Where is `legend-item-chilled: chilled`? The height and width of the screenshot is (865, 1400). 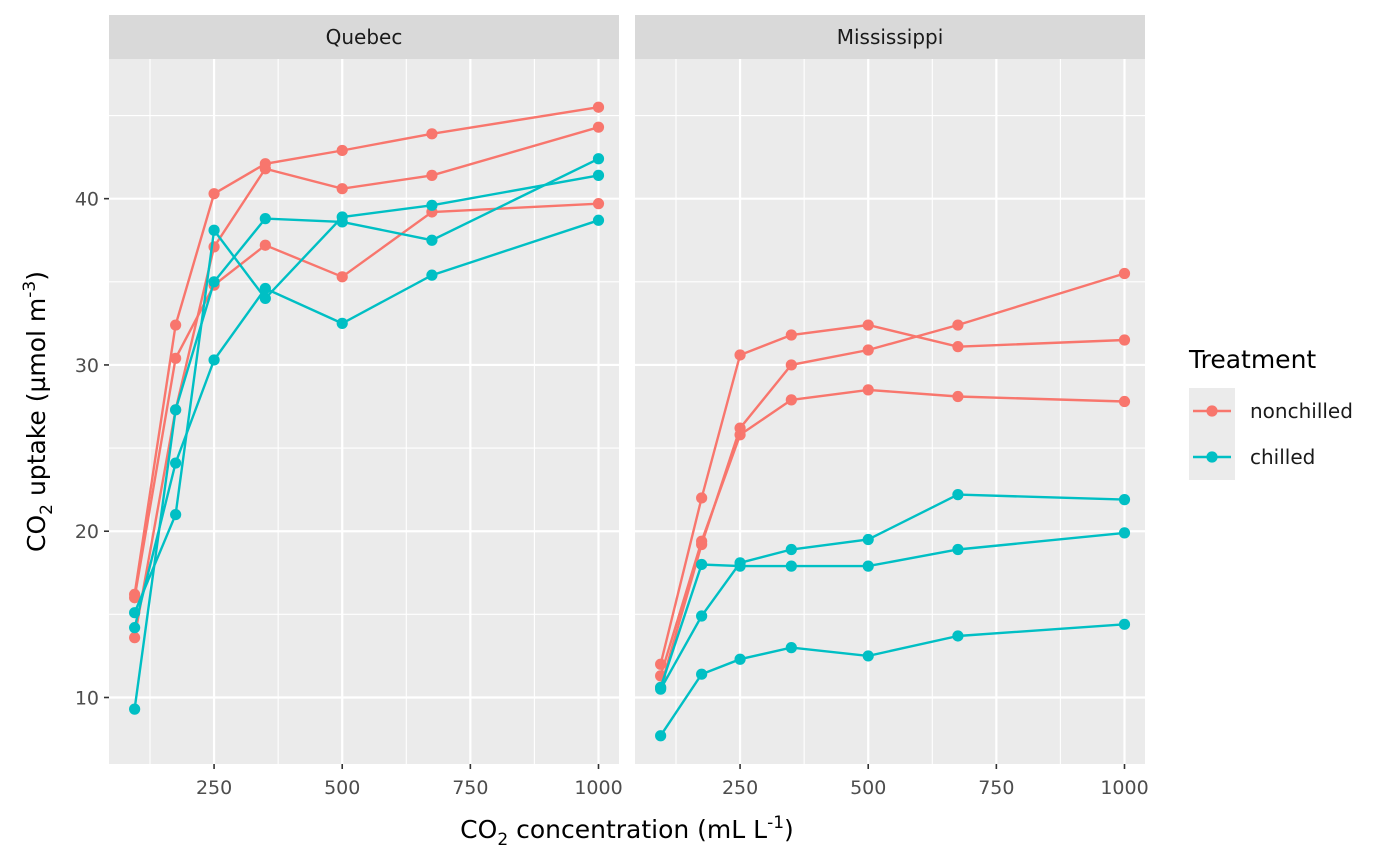 legend-item-chilled: chilled is located at coordinates (1252, 457).